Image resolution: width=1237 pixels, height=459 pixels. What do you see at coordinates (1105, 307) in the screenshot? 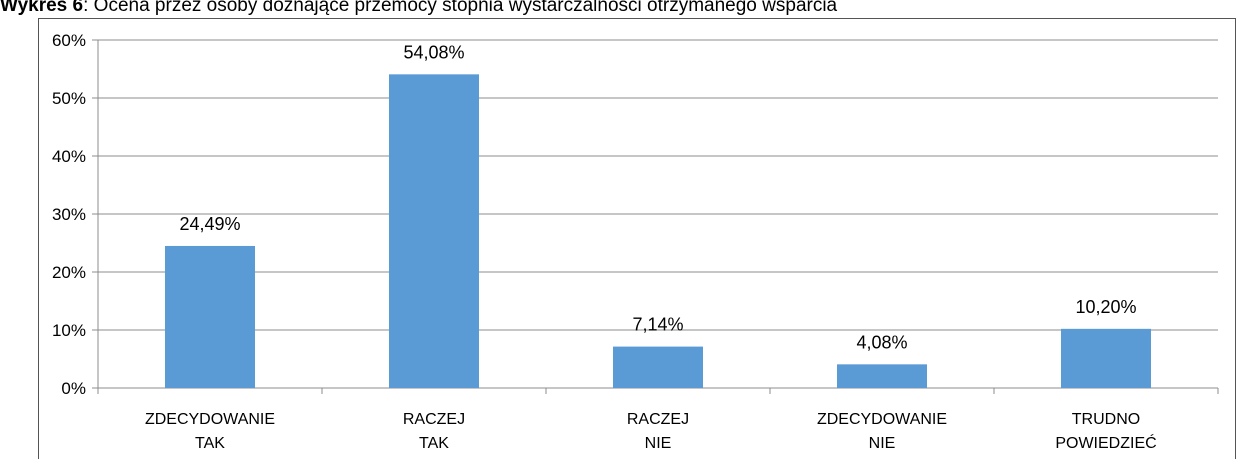
I see `data-label: 10,20%` at bounding box center [1105, 307].